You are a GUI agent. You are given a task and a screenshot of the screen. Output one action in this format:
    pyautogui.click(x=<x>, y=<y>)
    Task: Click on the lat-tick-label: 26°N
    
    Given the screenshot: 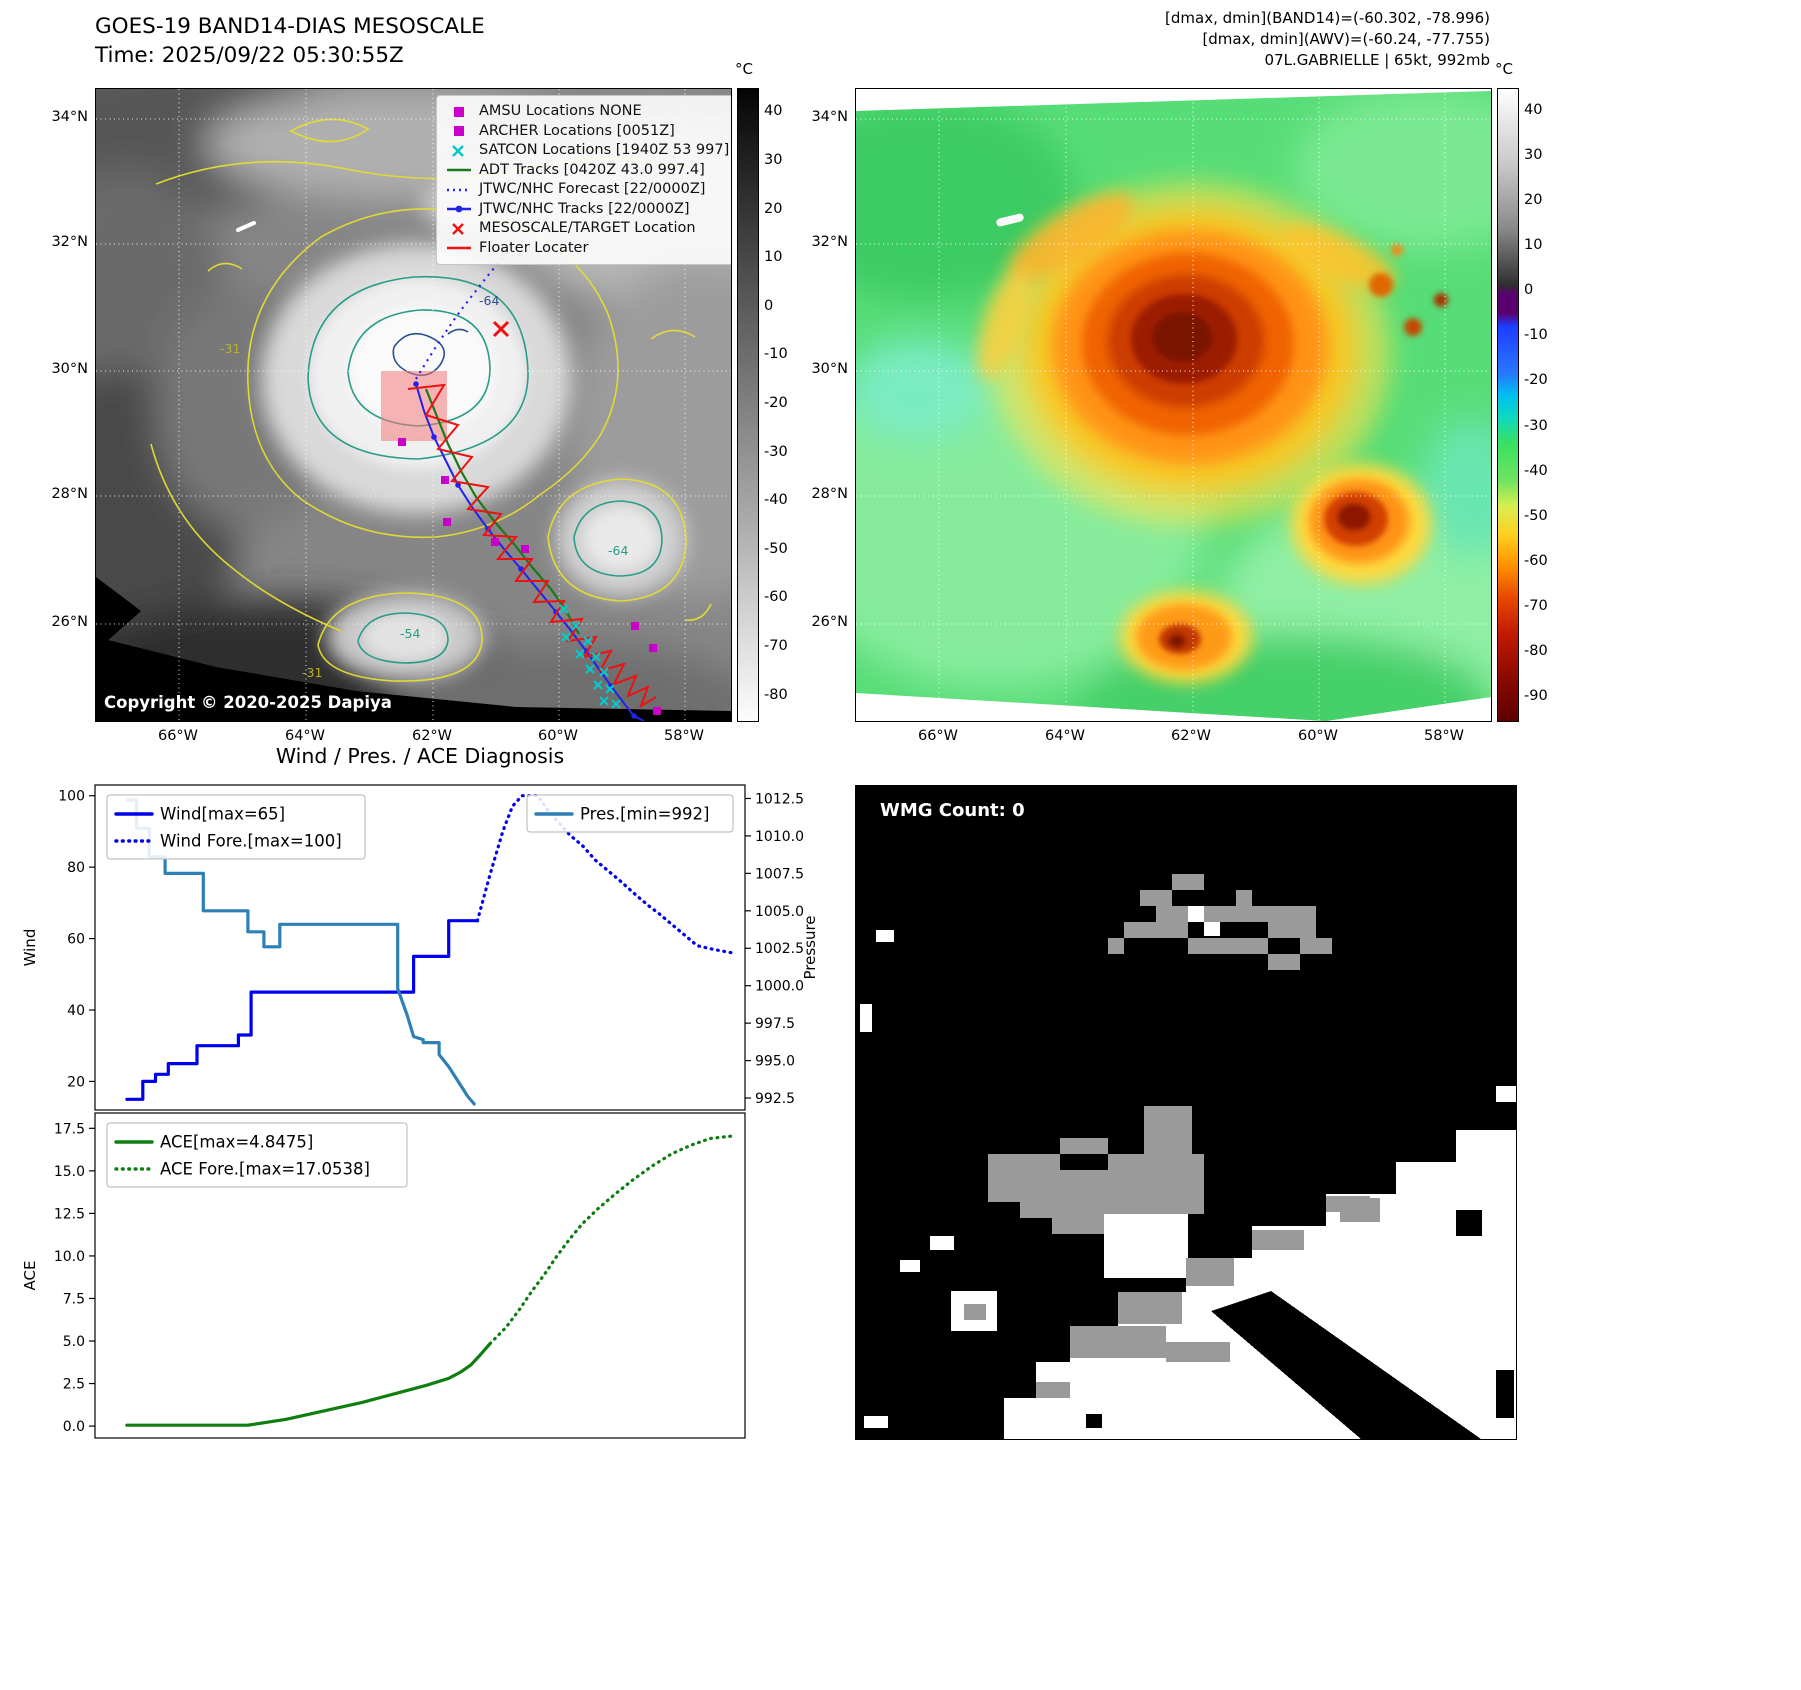 What is the action you would take?
    pyautogui.click(x=69, y=622)
    